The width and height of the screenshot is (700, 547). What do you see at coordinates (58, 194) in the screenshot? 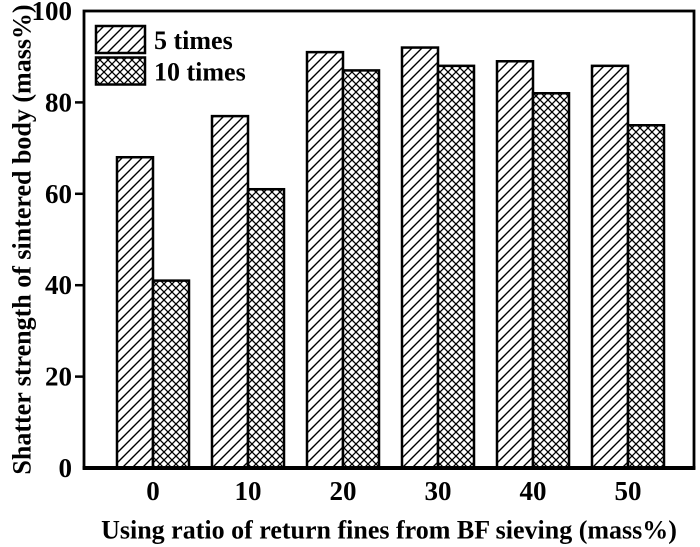
I see `y-tick-label: 60` at bounding box center [58, 194].